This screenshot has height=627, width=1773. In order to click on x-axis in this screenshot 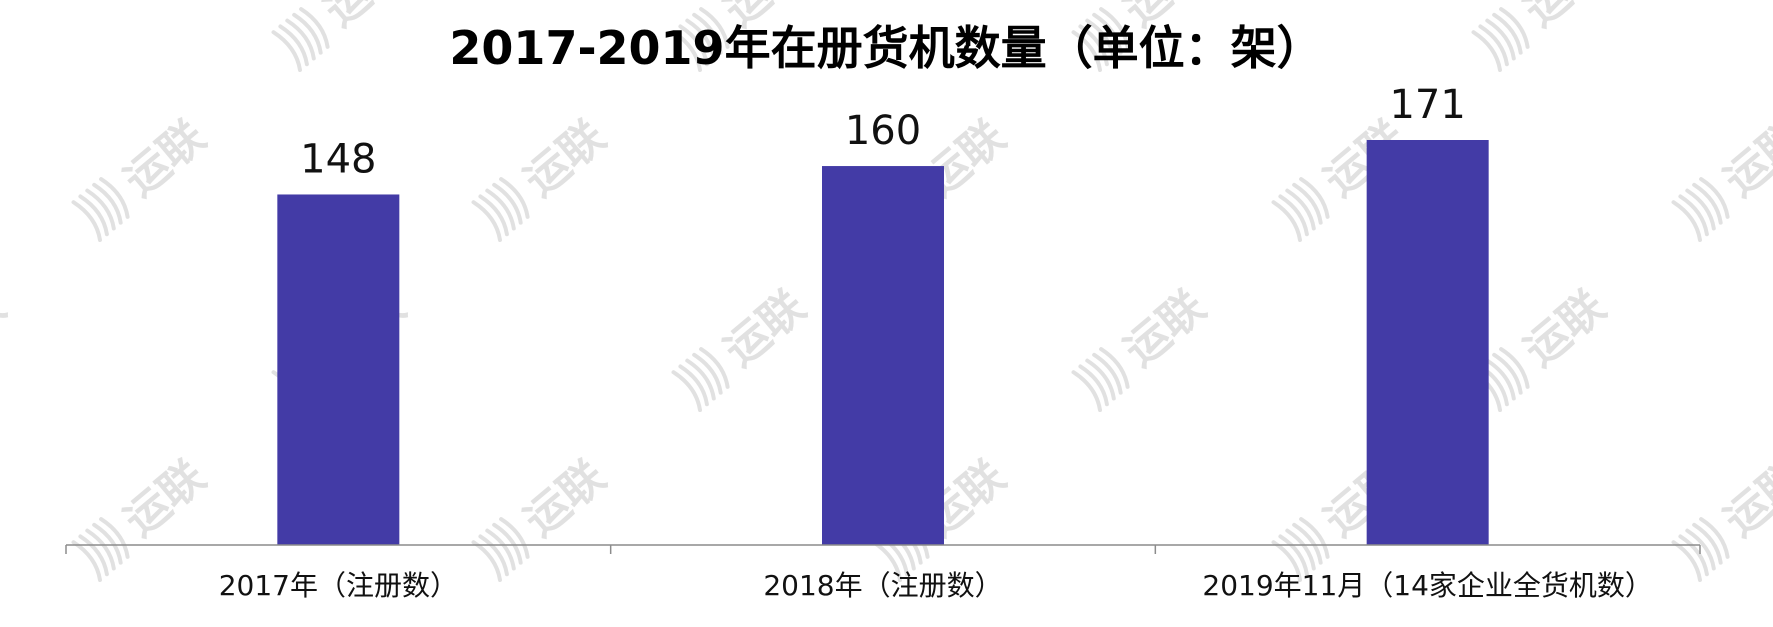, I will do `click(883, 549)`.